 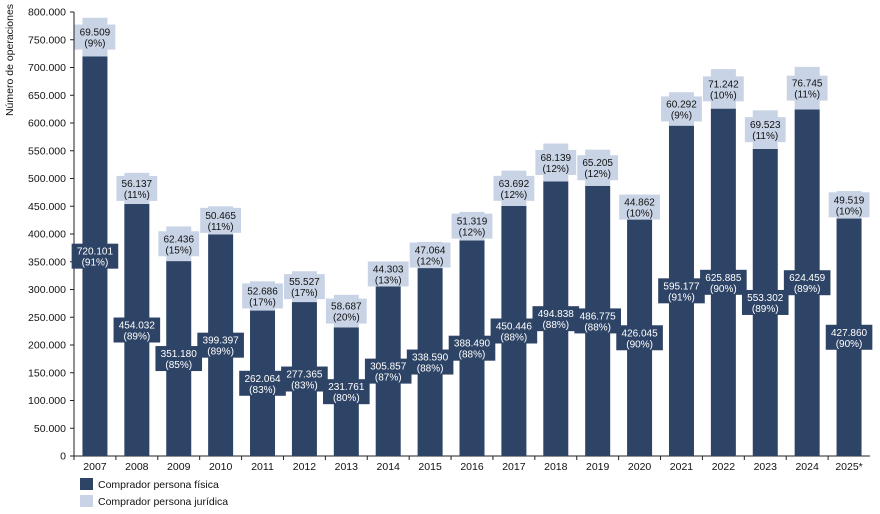 What do you see at coordinates (137, 184) in the screenshot?
I see `data-label-juridica-value: 56.137` at bounding box center [137, 184].